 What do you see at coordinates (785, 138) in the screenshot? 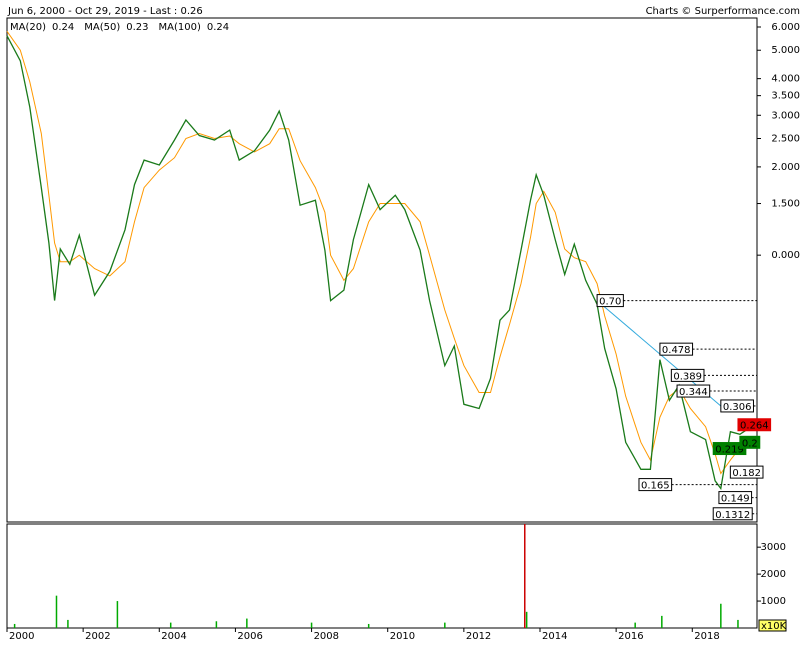
I see `y-tick-label: 2.500` at bounding box center [785, 138].